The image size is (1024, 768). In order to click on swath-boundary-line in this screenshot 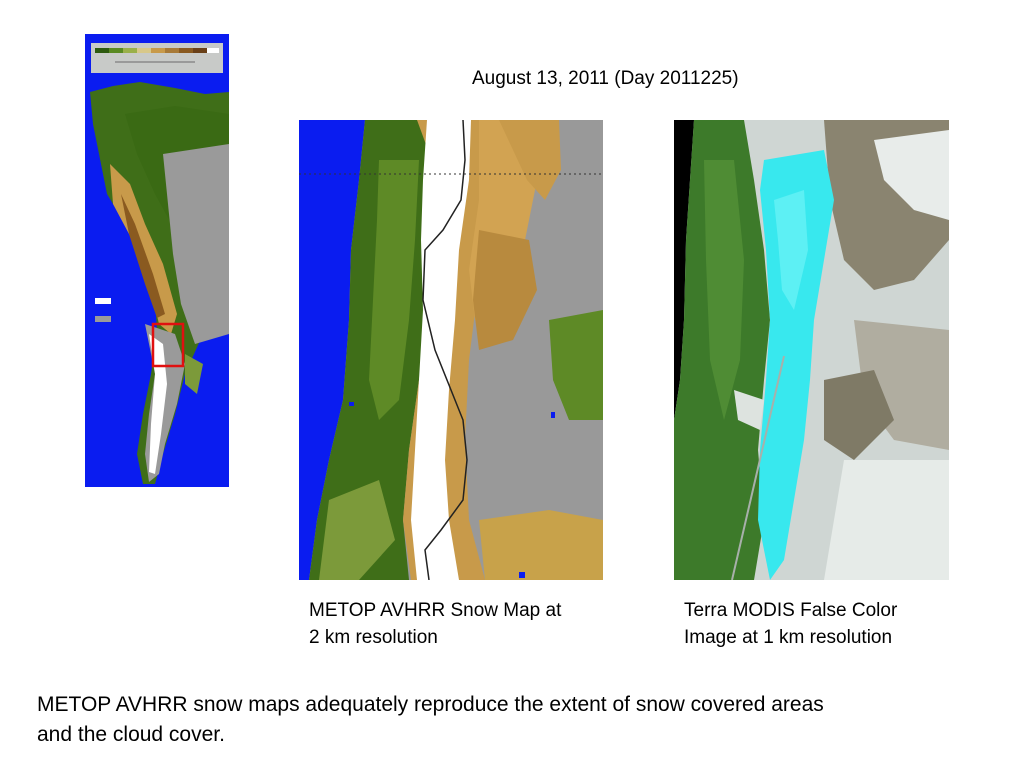, I will do `click(758, 467)`.